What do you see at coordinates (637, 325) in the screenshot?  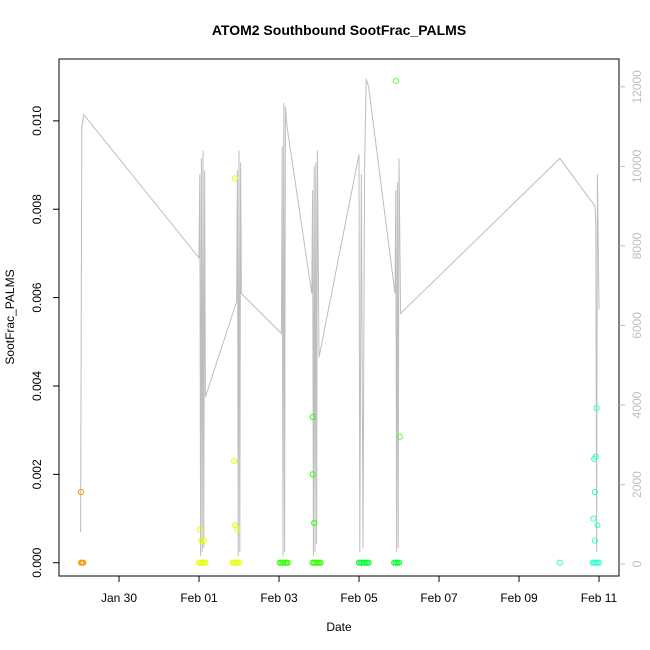 I see `y2-tick-label: 6000` at bounding box center [637, 325].